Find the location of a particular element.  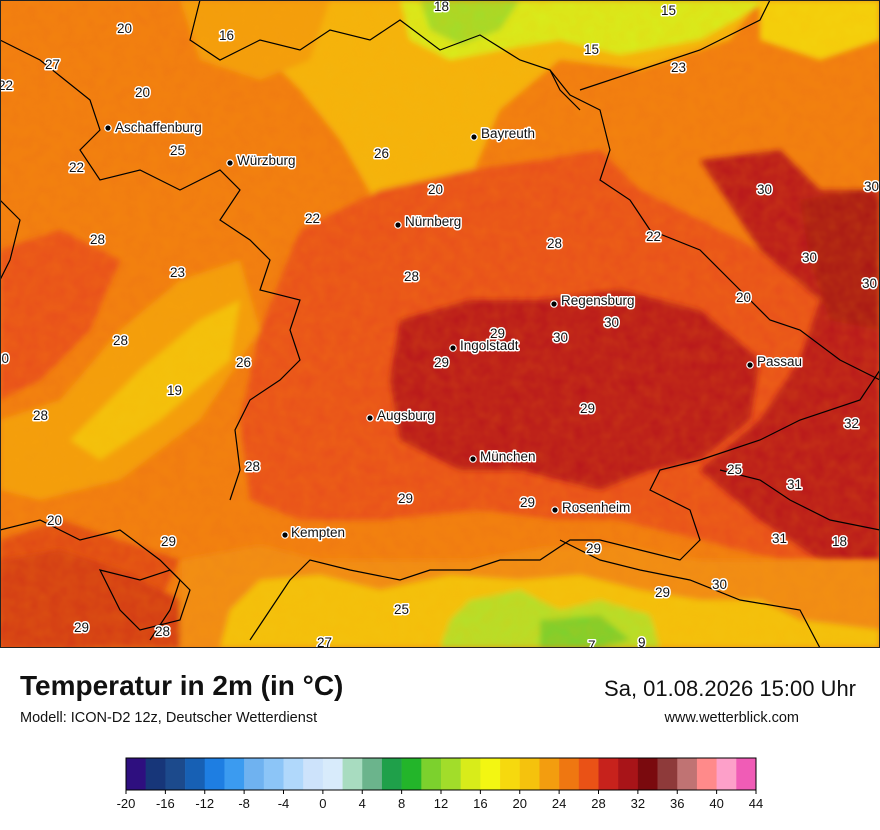

city-ingolstadt: Ingolstadt is located at coordinates (484, 346).